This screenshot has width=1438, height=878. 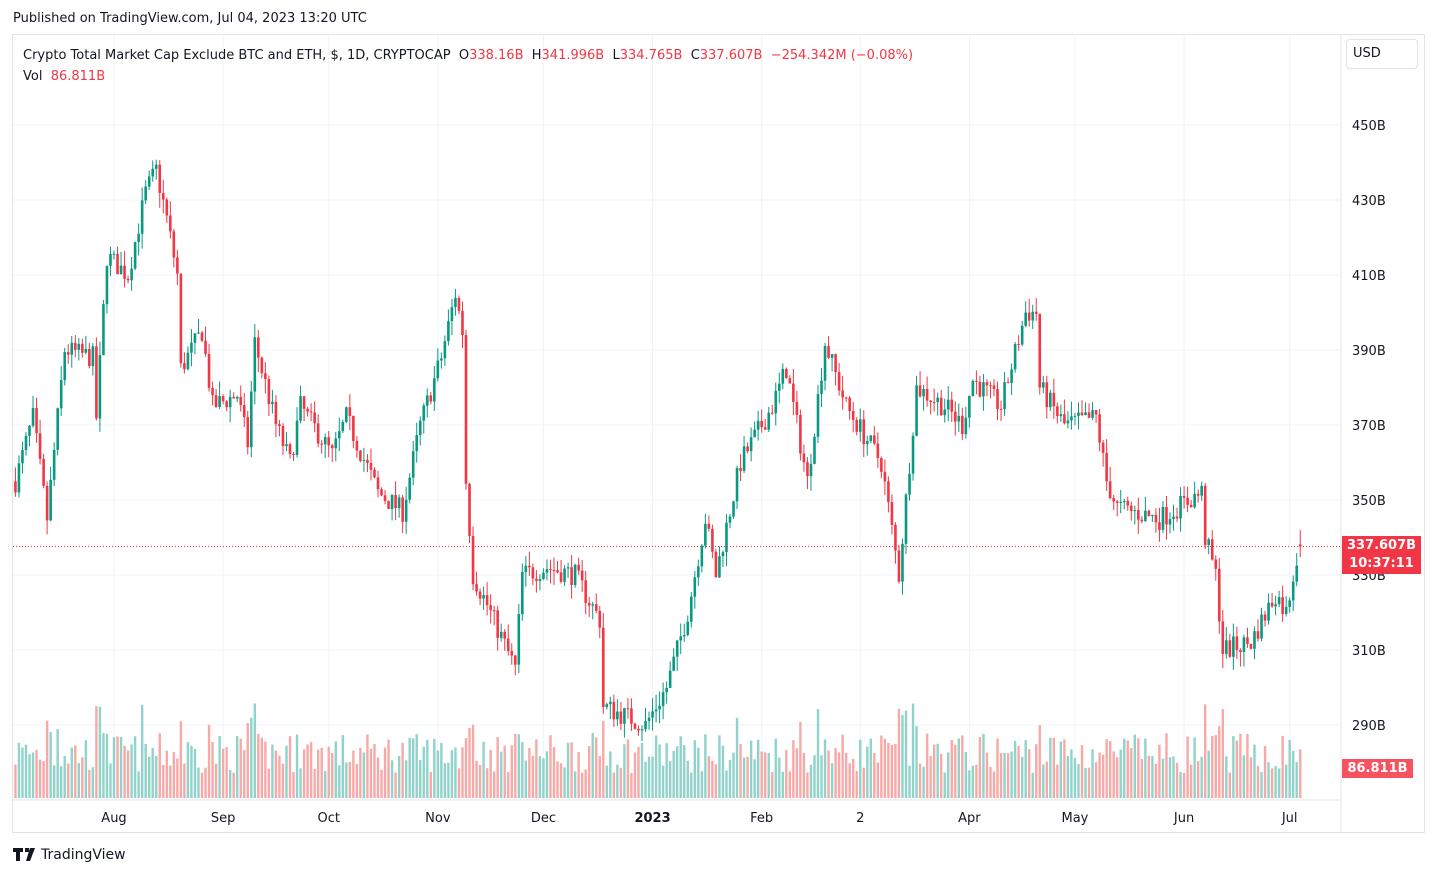 I want to click on low-label: L, so click(x=616, y=55).